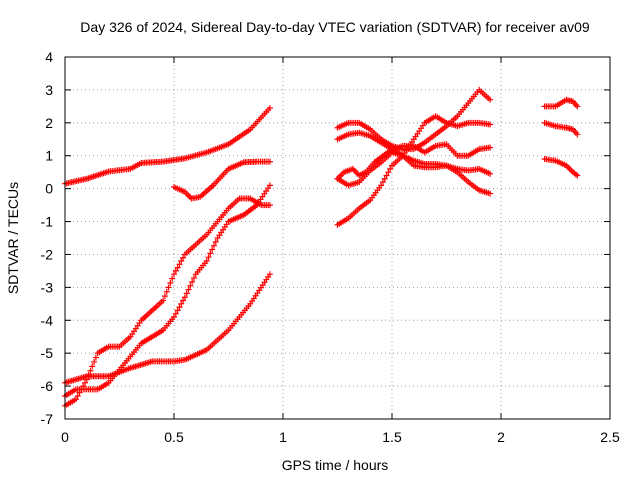  I want to click on x-tick-label: 2, so click(501, 437).